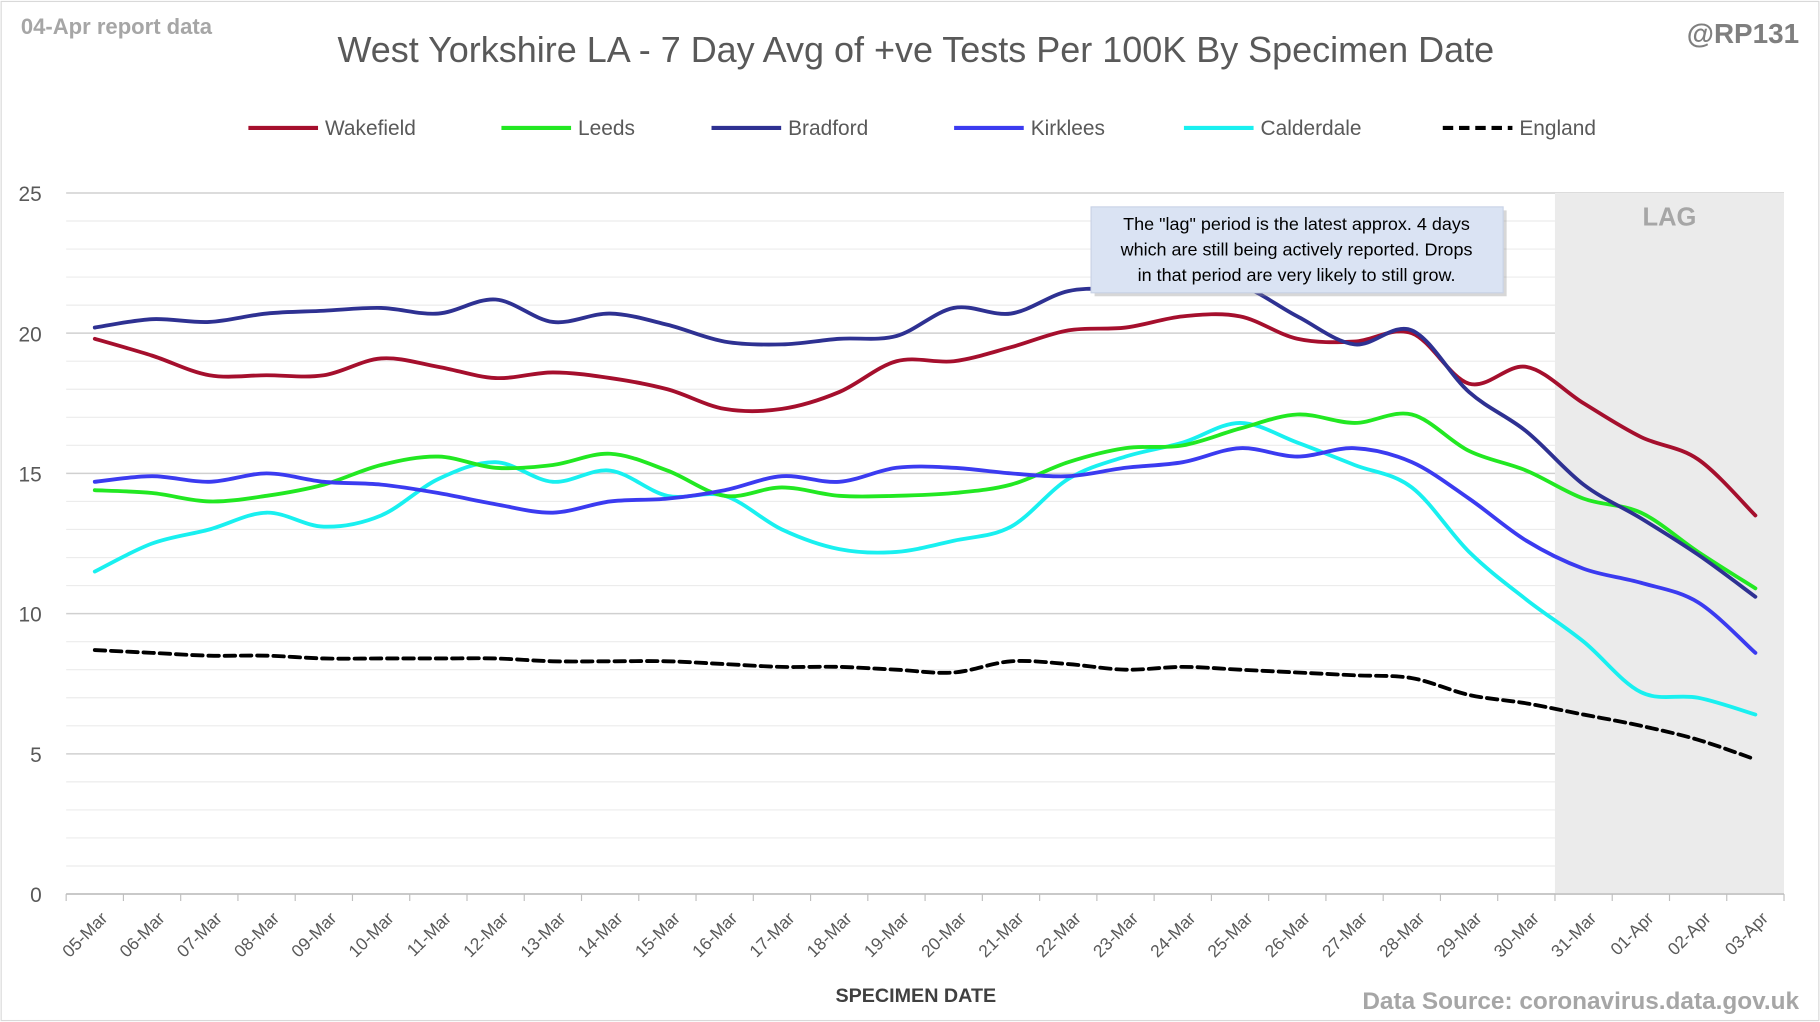  I want to click on y-axis: 0 5 10 15 20 25, so click(30, 545).